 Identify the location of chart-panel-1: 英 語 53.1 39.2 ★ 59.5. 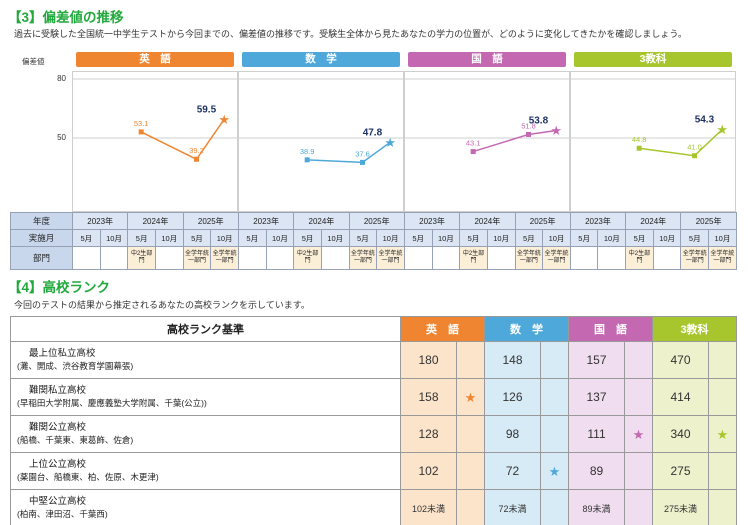
(155, 132).